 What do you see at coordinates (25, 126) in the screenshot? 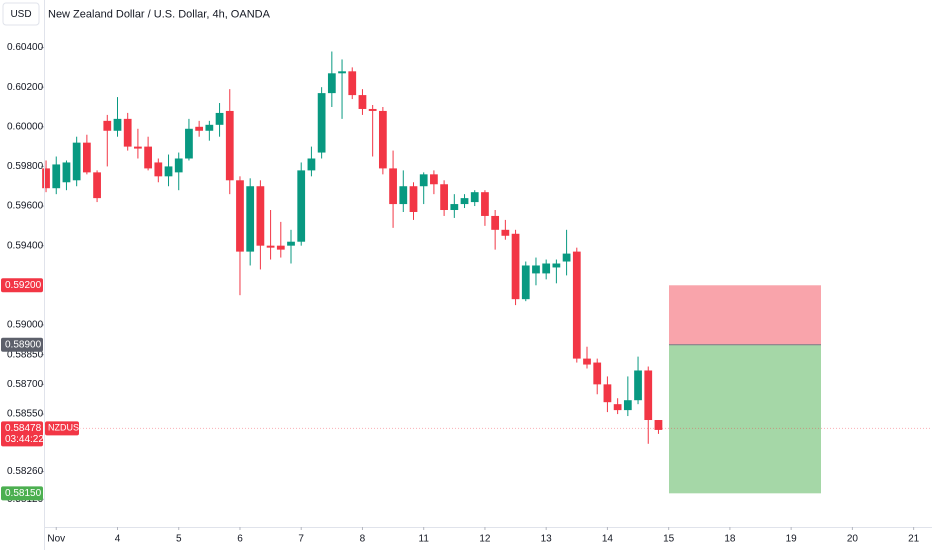
I see `y-tick-label: 0.60000` at bounding box center [25, 126].